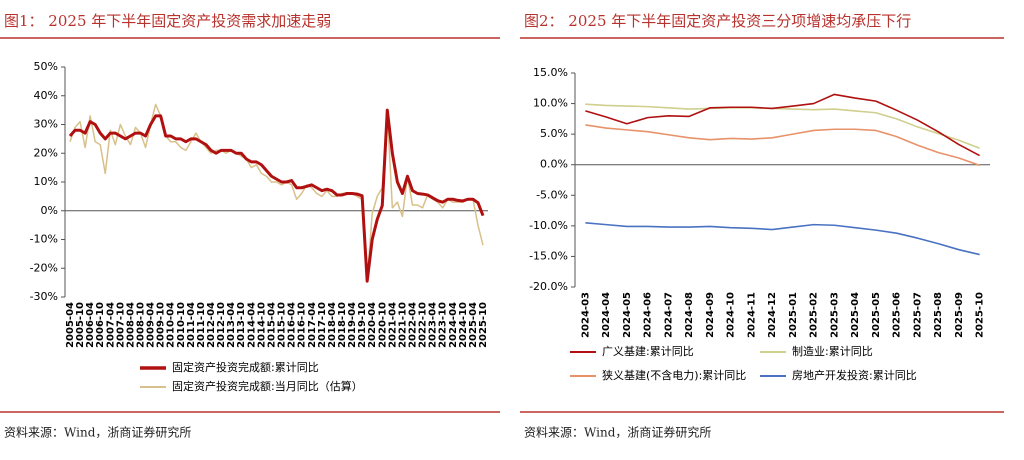 This screenshot has height=460, width=1024. I want to click on x-tick-label: 2017-04, so click(312, 325).